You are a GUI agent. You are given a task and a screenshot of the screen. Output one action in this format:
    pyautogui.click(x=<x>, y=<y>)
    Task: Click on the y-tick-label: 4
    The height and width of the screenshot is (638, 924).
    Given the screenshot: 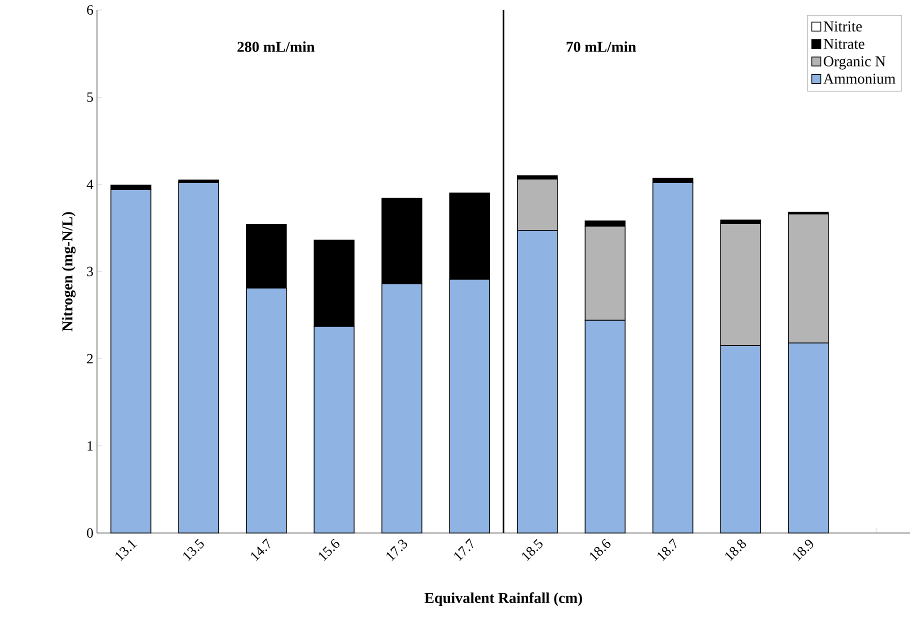 What is the action you would take?
    pyautogui.click(x=90, y=184)
    